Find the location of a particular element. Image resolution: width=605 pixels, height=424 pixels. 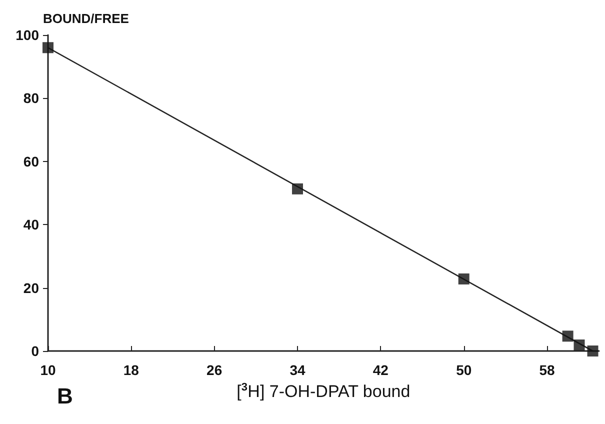

x-tick-label: 42 is located at coordinates (380, 370).